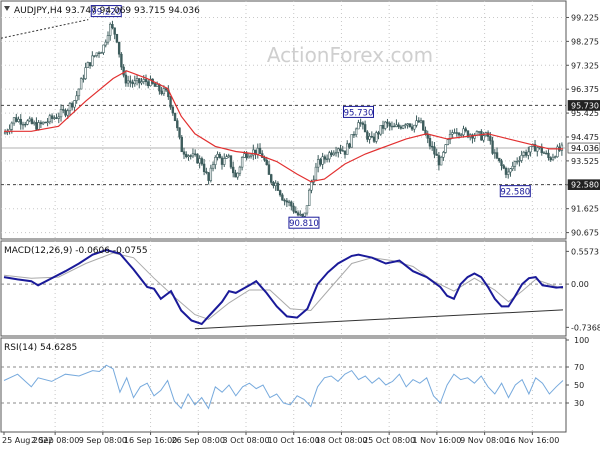 The height and width of the screenshot is (450, 600). What do you see at coordinates (111, 251) in the screenshot?
I see `macd-values: -0.0606 -0.0755` at bounding box center [111, 251].